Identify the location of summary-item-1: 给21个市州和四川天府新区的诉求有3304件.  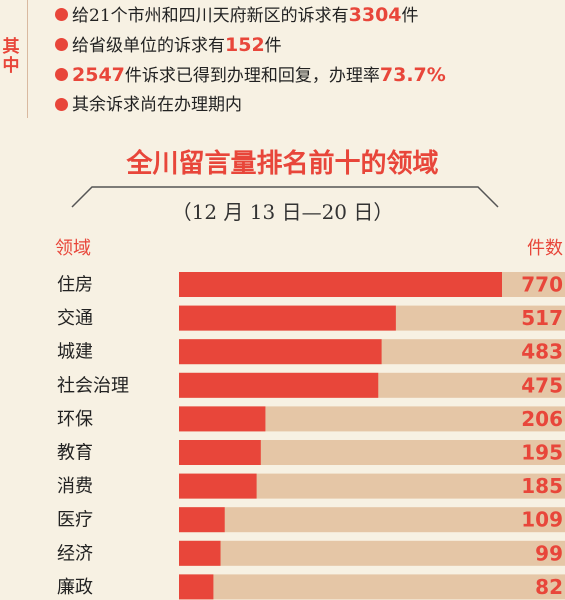
(250, 15).